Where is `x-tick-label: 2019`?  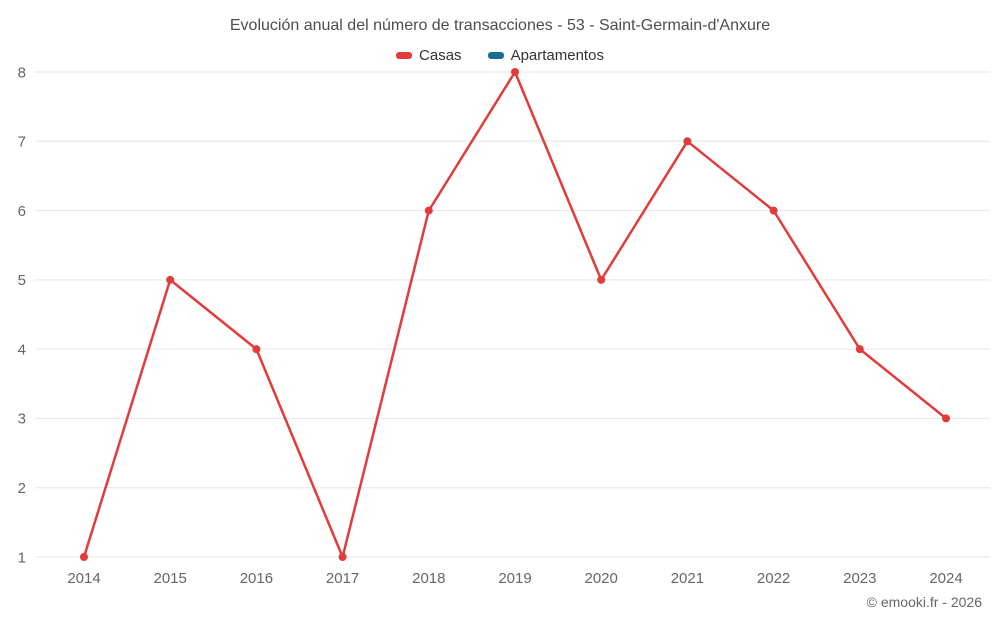 x-tick-label: 2019 is located at coordinates (514, 578).